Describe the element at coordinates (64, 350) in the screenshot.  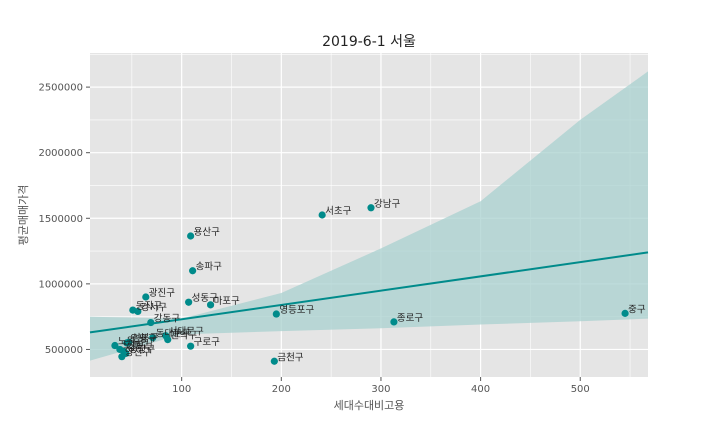
I see `y-tick-label: 500000` at that location.